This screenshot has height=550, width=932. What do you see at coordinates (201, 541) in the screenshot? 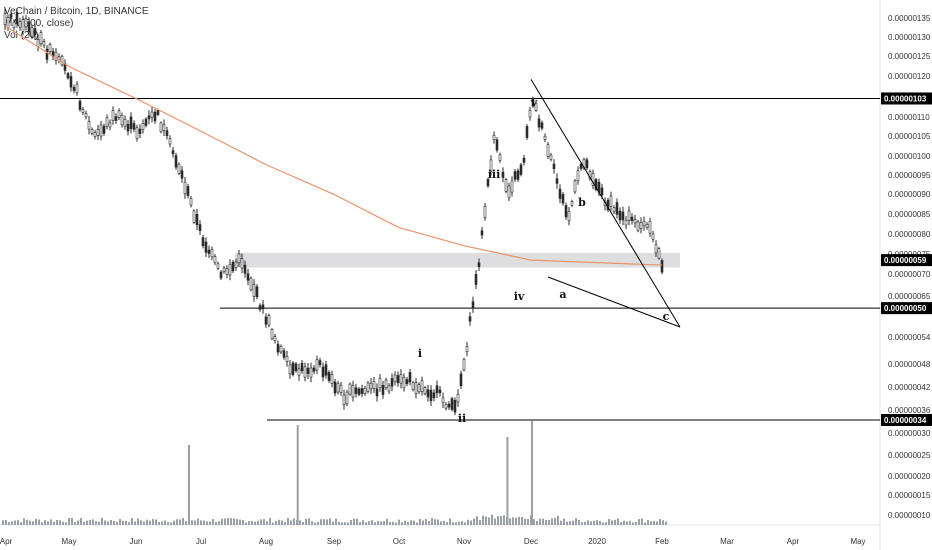
I see `x-tick-label: Jul` at bounding box center [201, 541].